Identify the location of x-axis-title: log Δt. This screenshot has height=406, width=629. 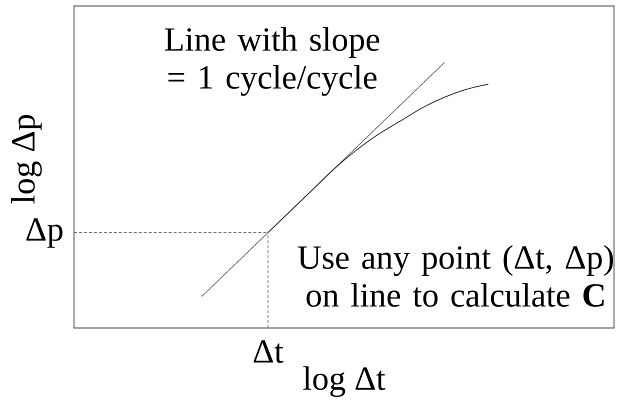
(344, 382).